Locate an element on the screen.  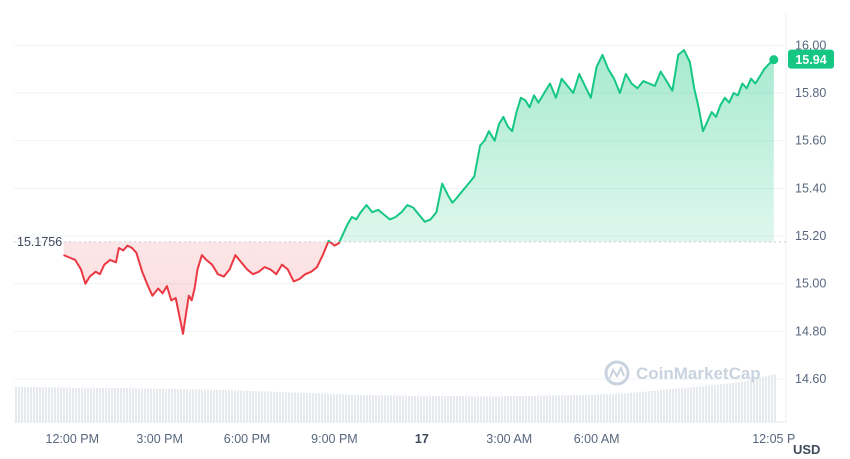
volume-bars is located at coordinates (395, 398).